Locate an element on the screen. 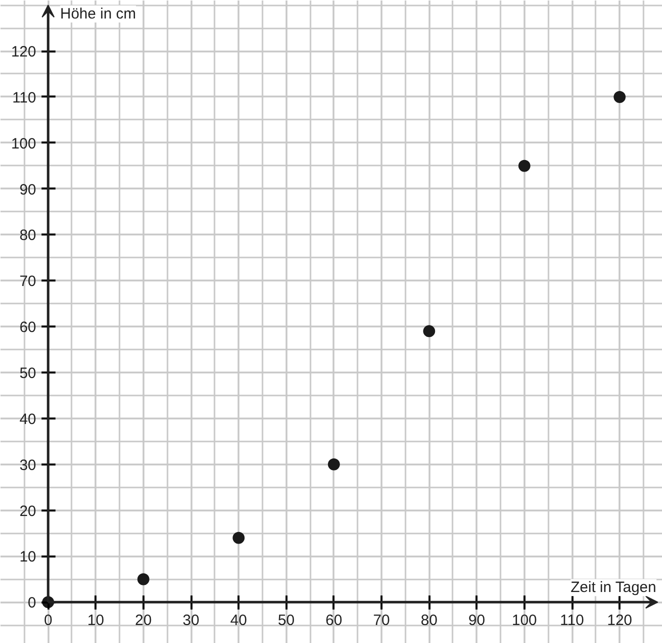 The height and width of the screenshot is (643, 662). x-tick-label: 80 is located at coordinates (429, 621).